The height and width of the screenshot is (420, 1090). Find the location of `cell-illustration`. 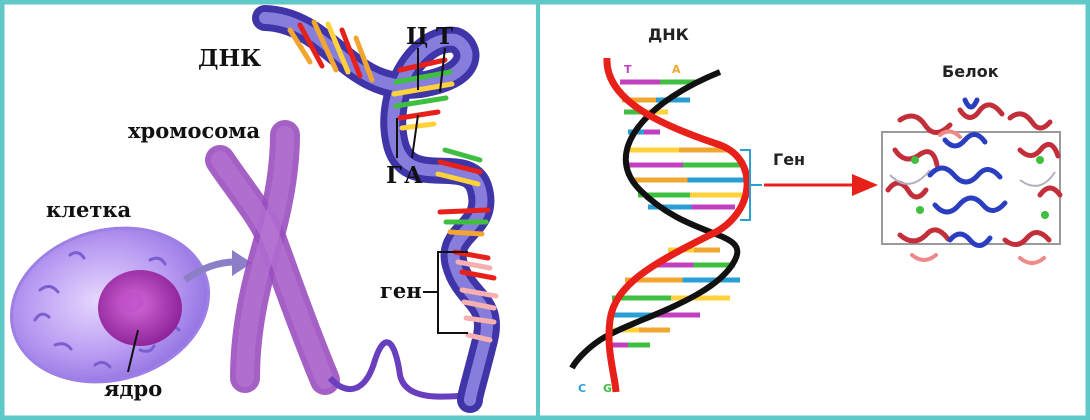

cell-illustration is located at coordinates (110, 305).